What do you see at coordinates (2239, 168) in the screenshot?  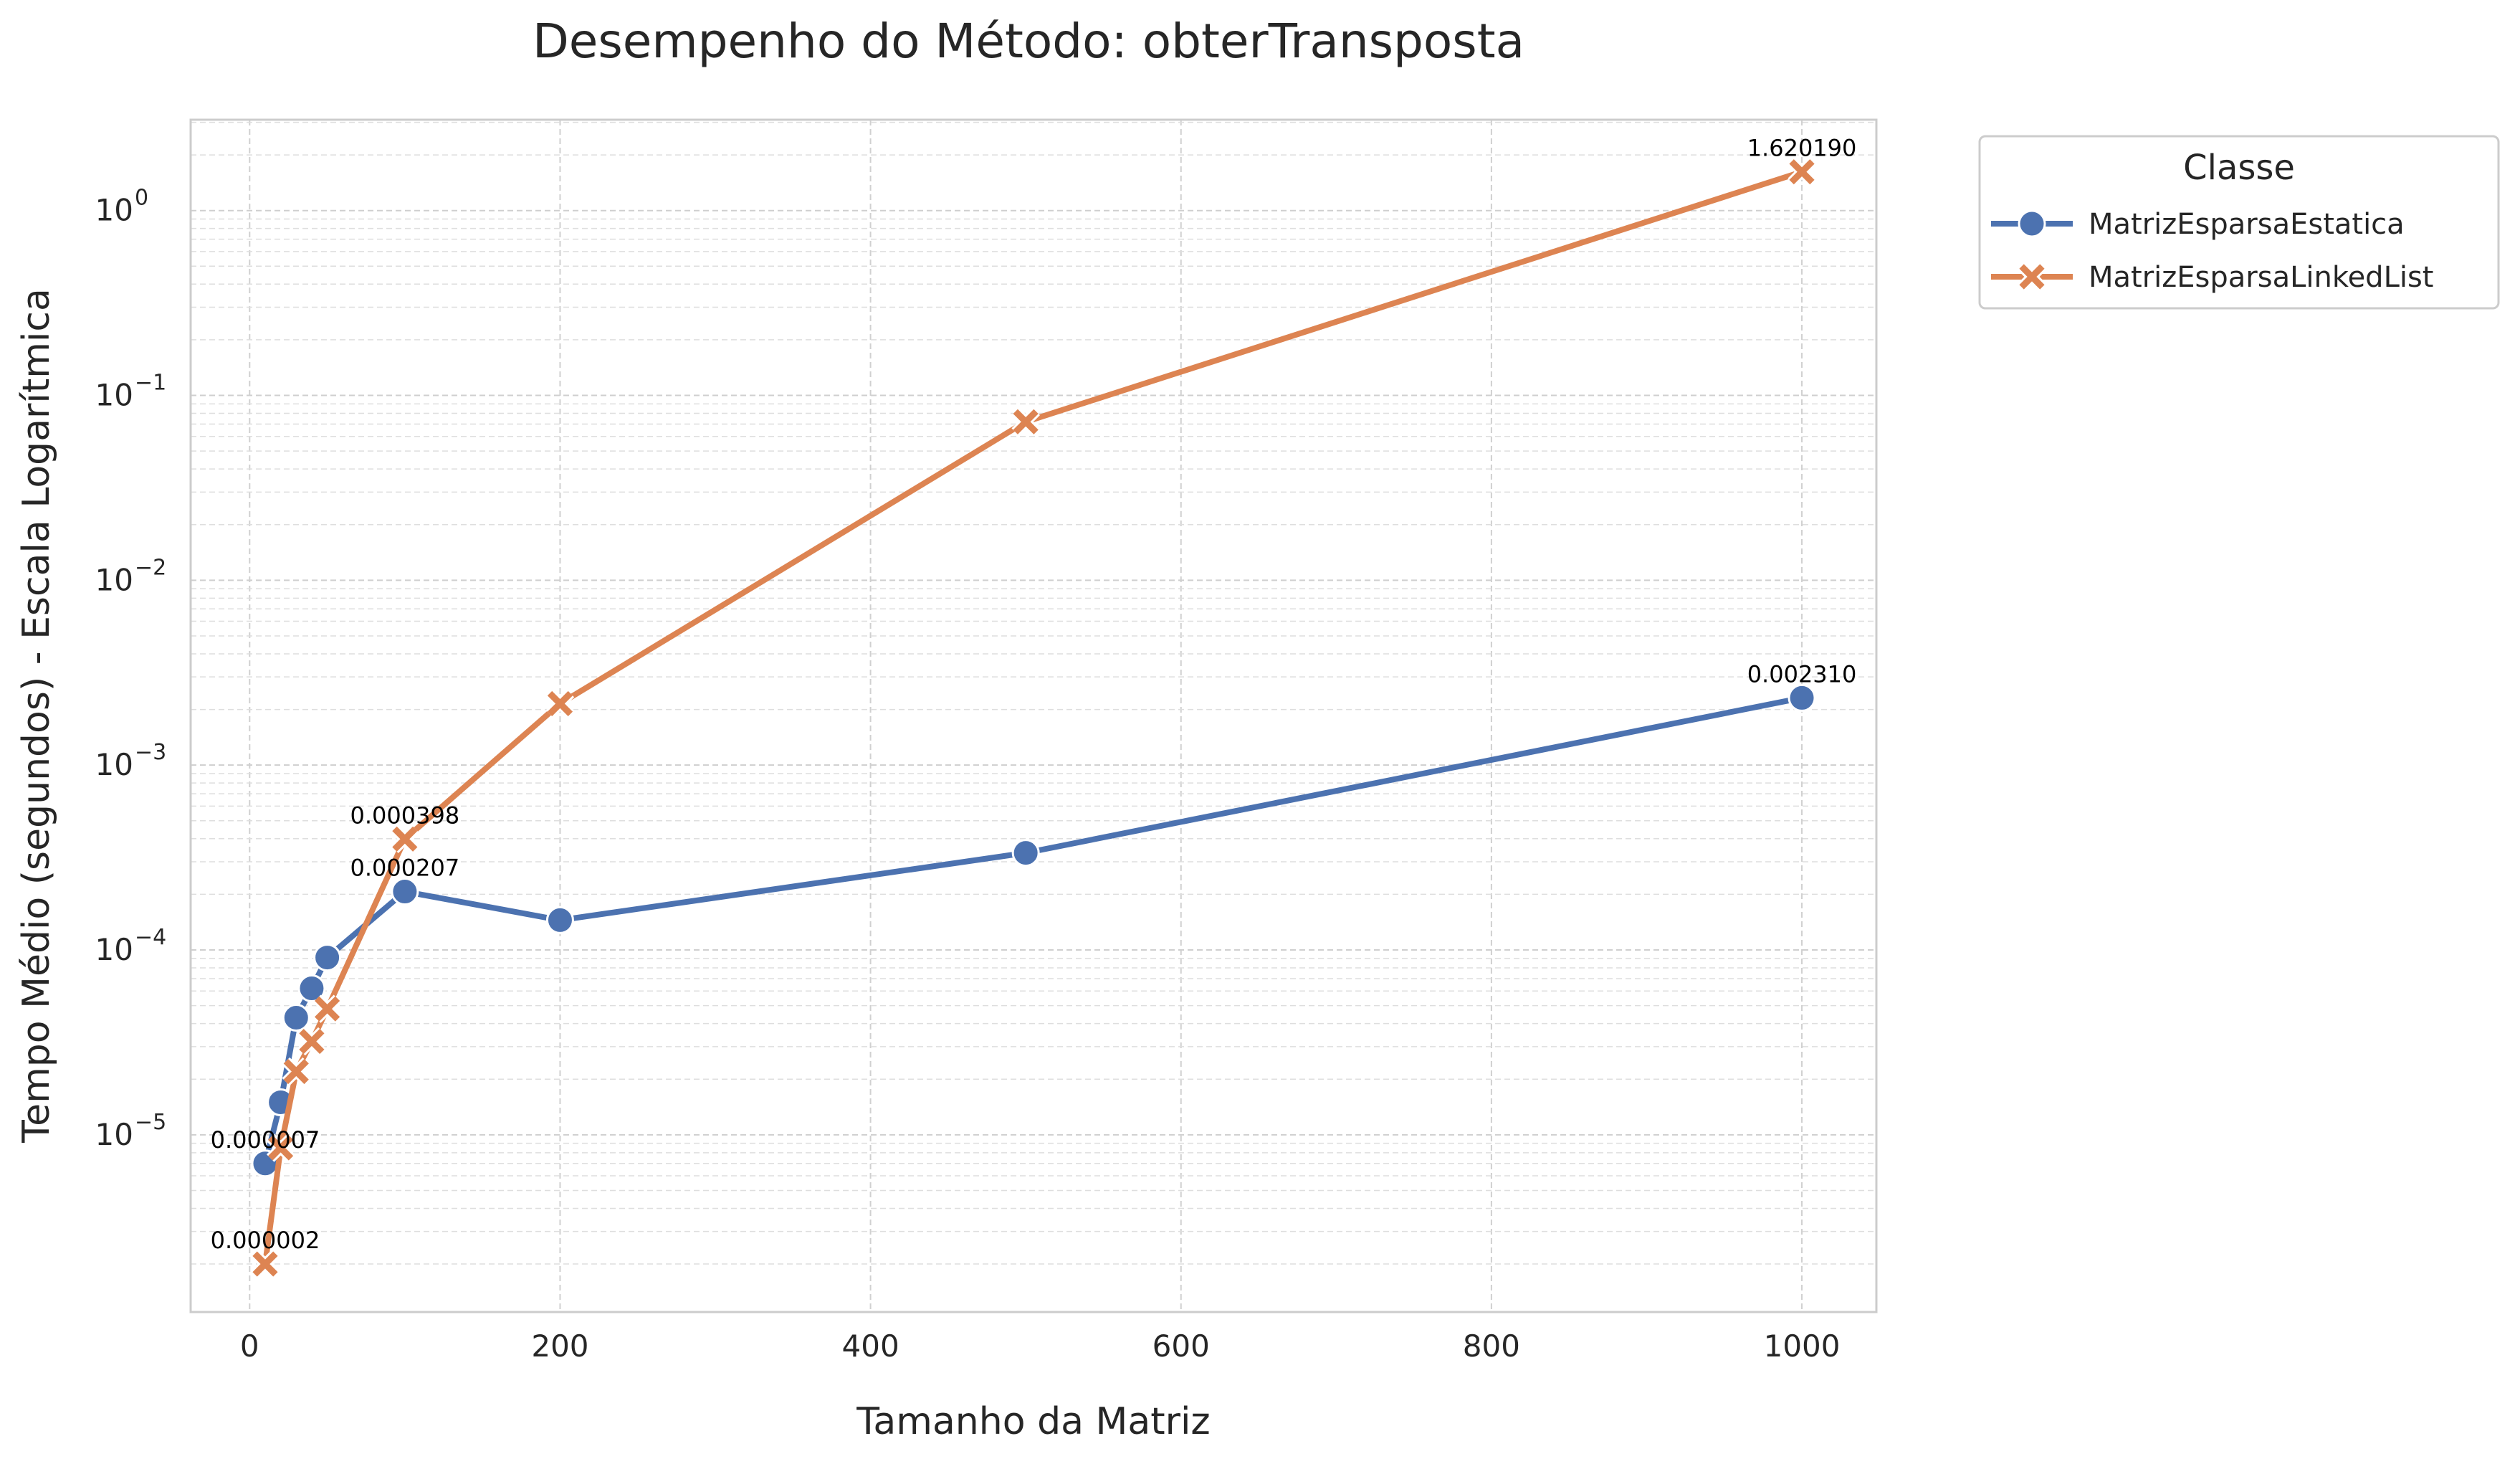 I see `legend-title: Classe` at bounding box center [2239, 168].